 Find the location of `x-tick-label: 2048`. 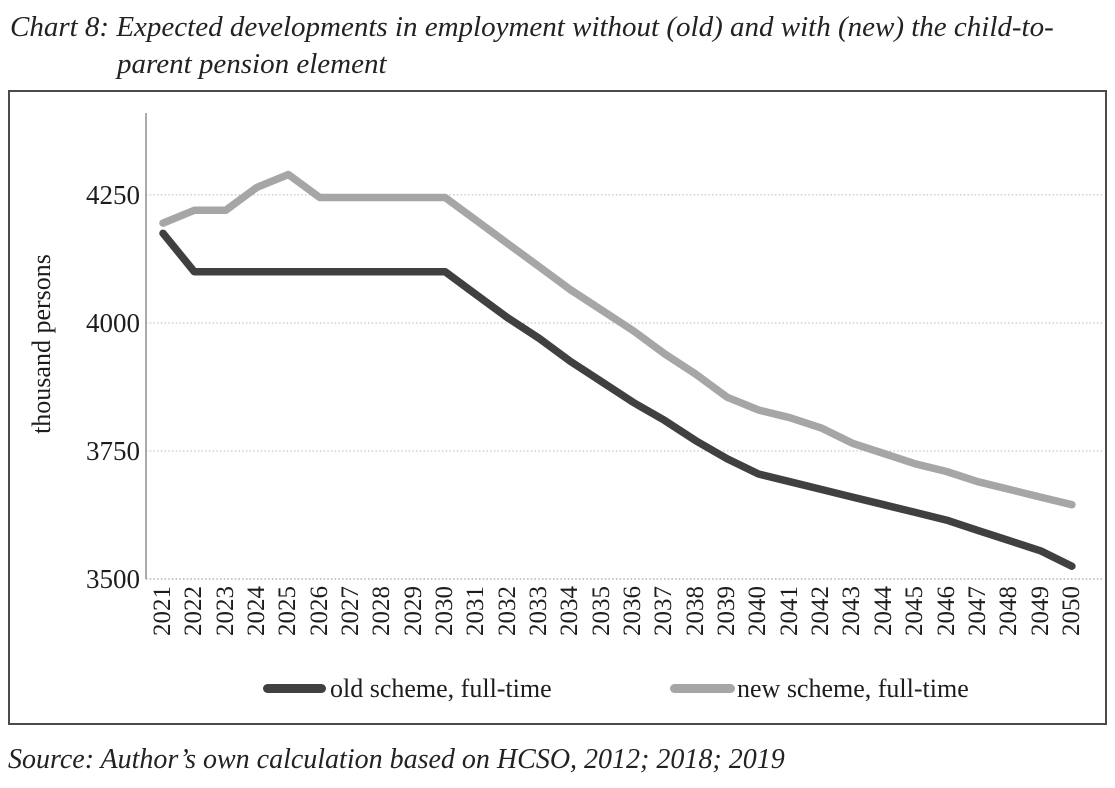

x-tick-label: 2048 is located at coordinates (1009, 611).